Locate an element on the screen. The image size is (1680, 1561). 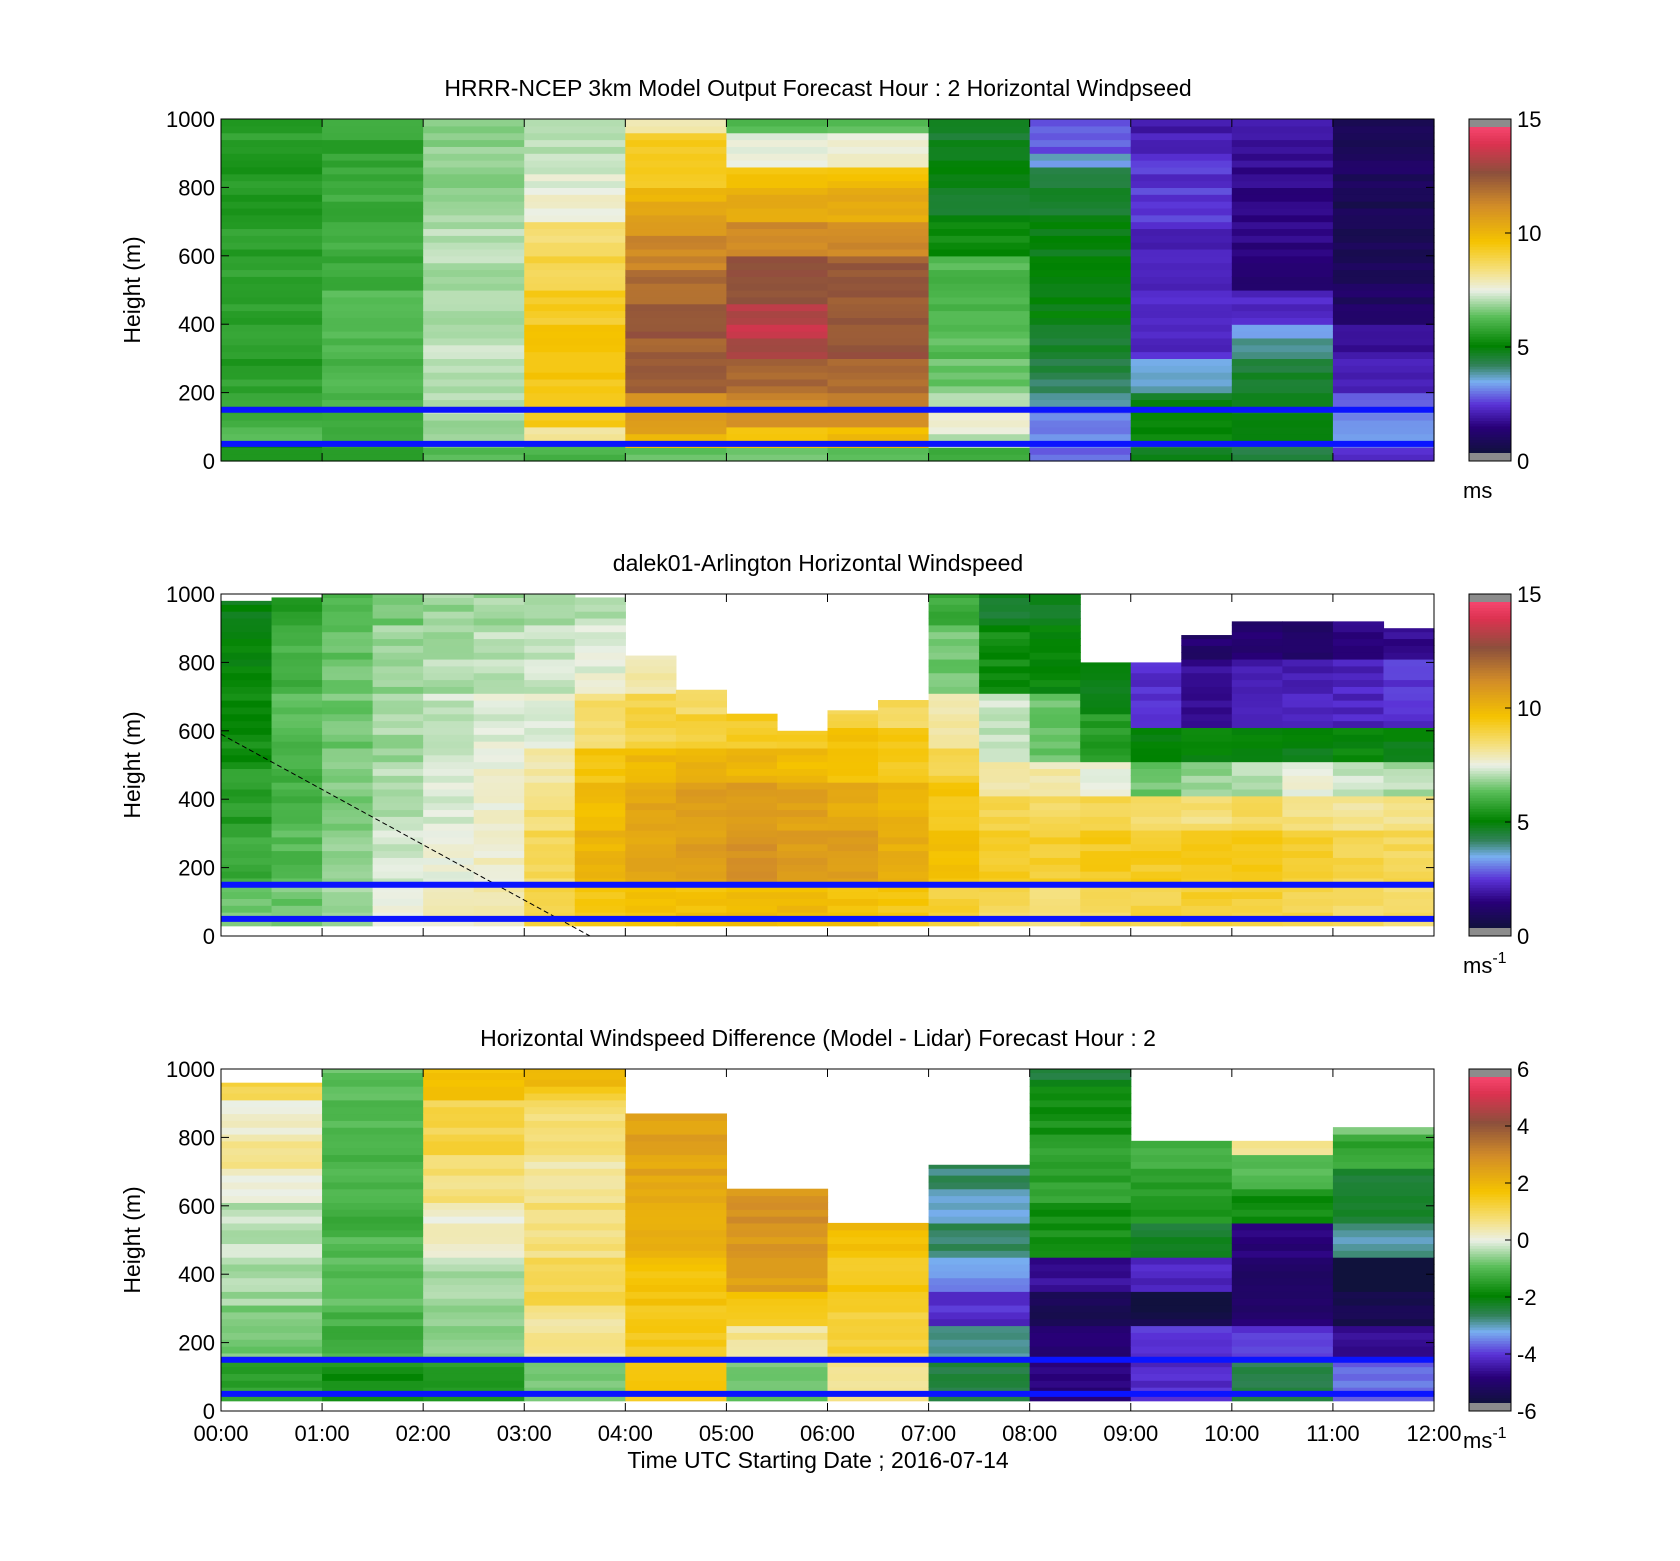
y-tick-label: 1000 is located at coordinates (190, 594).